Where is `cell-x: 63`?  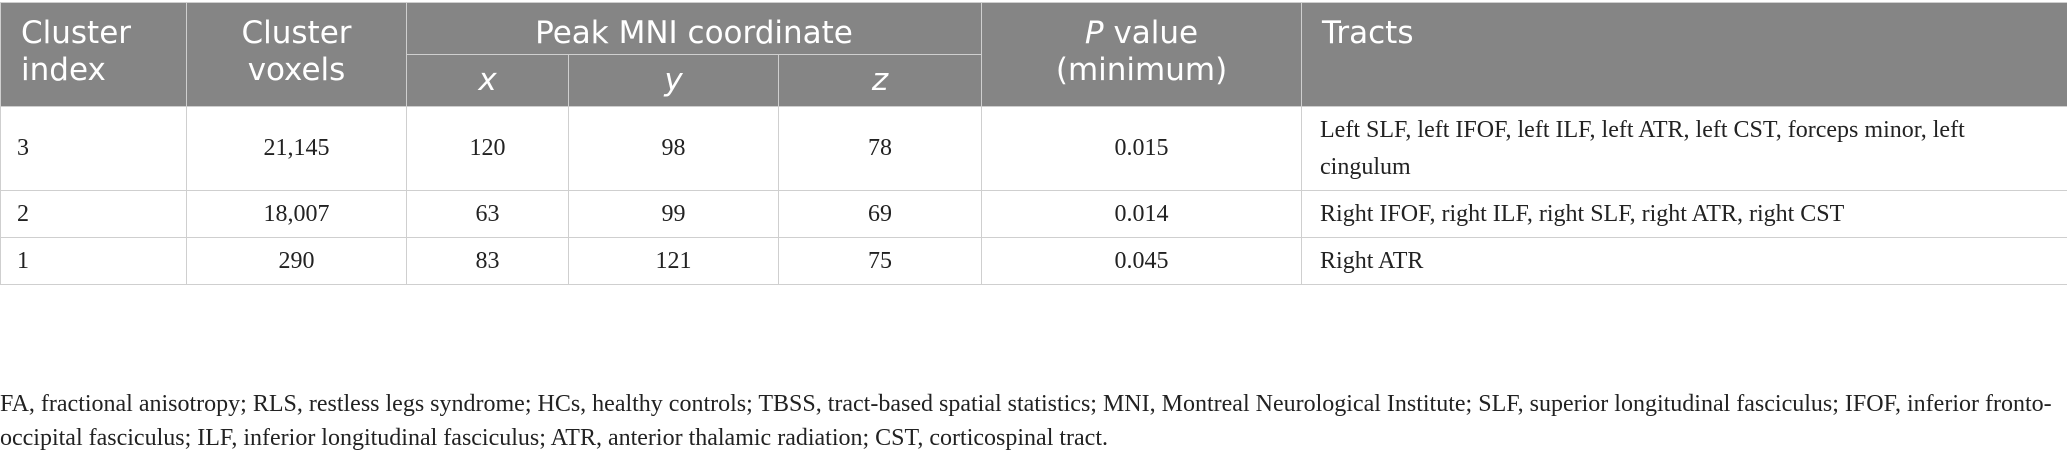 cell-x: 63 is located at coordinates (487, 214).